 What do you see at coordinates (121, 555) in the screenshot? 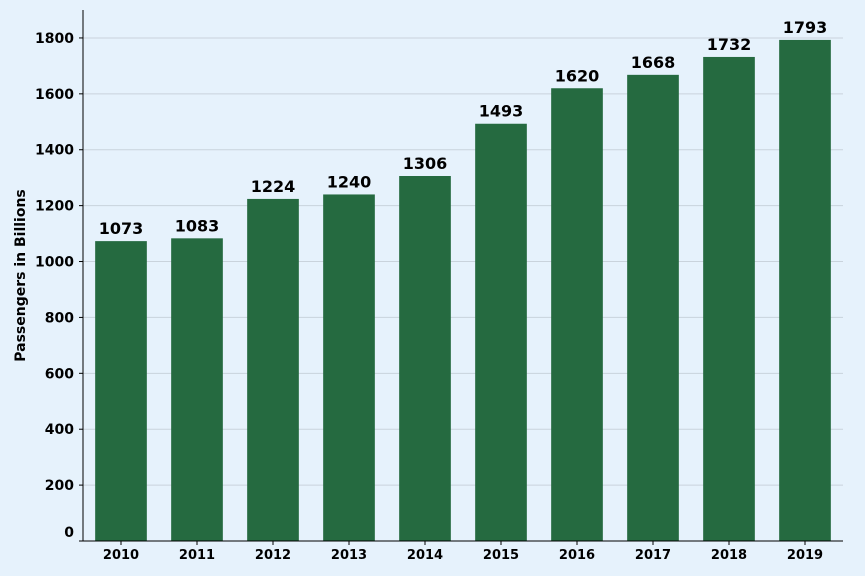
I see `x-tick-label: 2010` at bounding box center [121, 555].